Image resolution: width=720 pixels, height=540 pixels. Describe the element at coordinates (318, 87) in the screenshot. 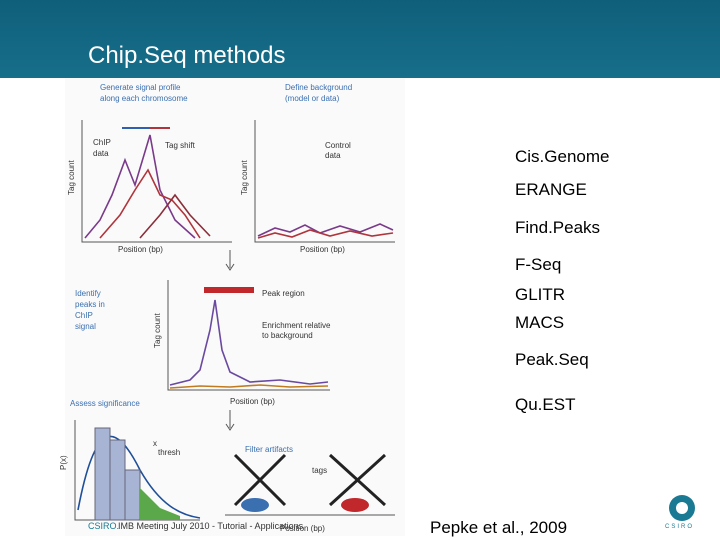

I see `figure-label: Define background` at that location.